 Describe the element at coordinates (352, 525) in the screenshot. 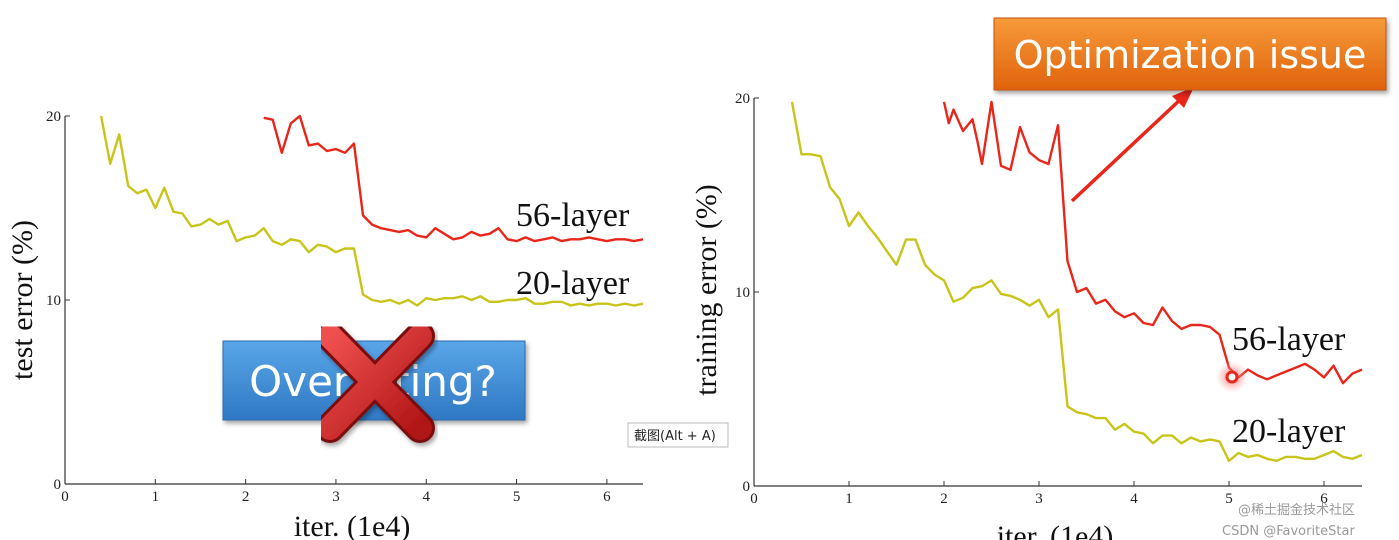

I see `left-x-axis-title: iter. (1e4)` at that location.